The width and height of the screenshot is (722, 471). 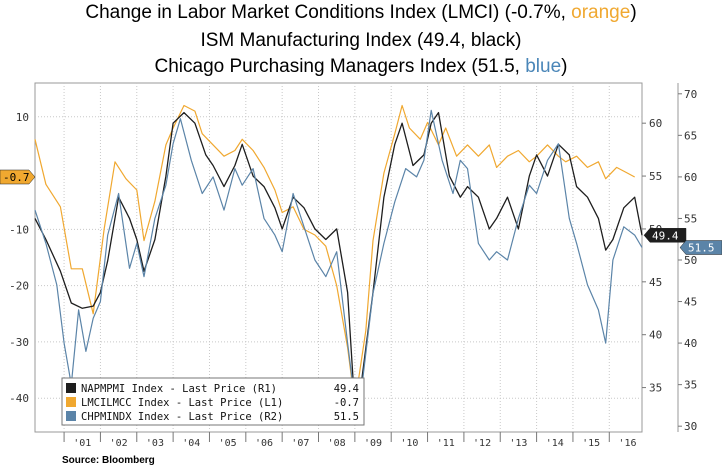 I want to click on x-tick-label: '10, so click(x=409, y=443).